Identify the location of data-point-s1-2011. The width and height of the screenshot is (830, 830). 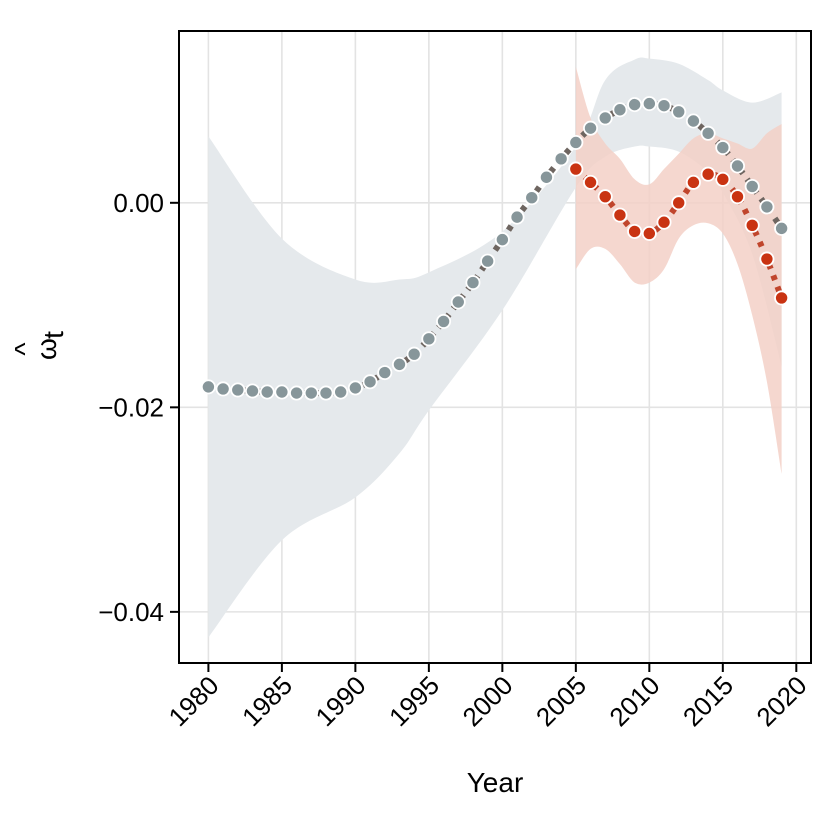
(664, 106).